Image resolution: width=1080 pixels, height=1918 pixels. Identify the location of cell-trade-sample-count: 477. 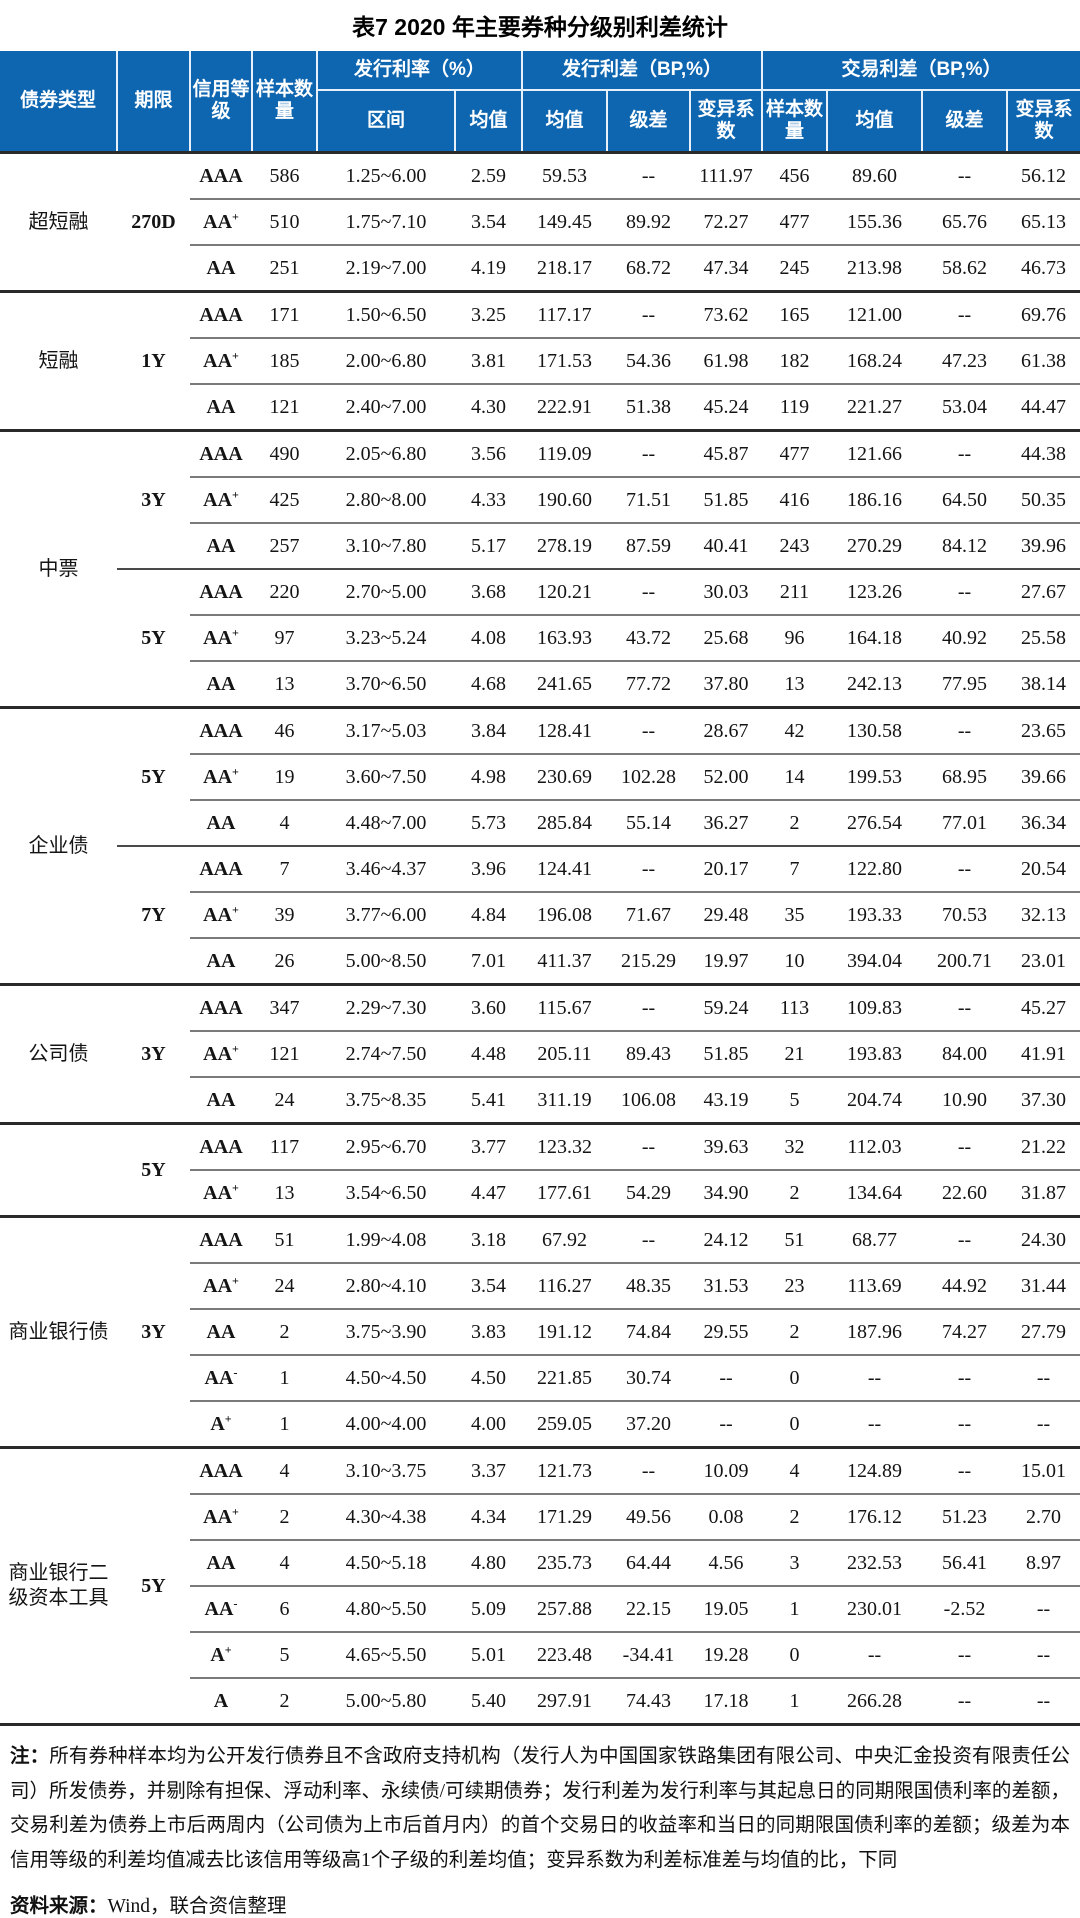
(795, 453).